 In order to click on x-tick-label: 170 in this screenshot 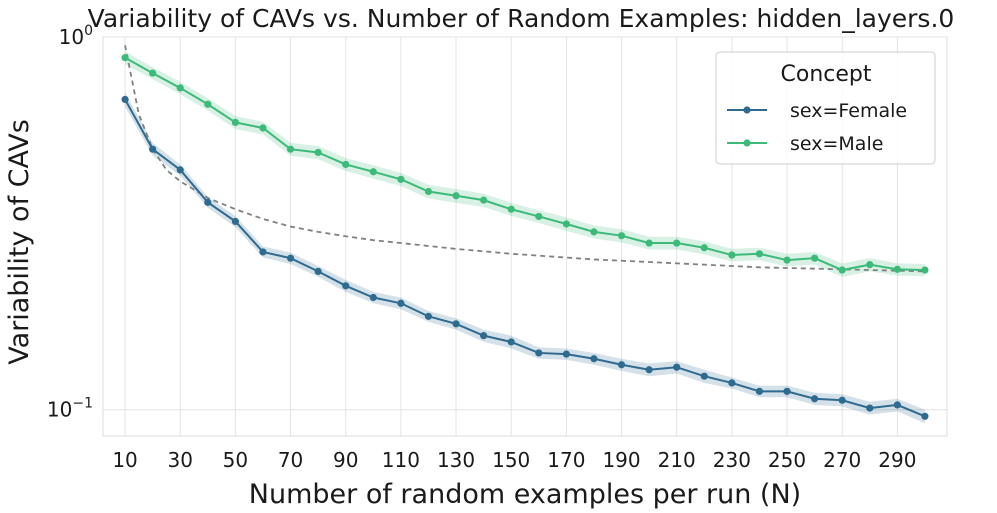, I will do `click(566, 460)`.